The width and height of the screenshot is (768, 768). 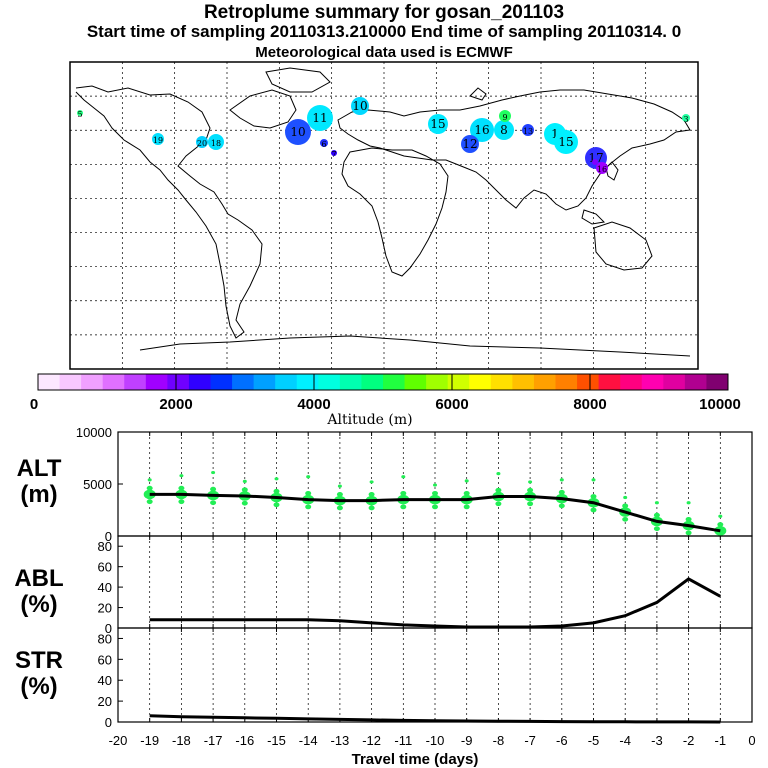 What do you see at coordinates (158, 140) in the screenshot?
I see `plume-day-label: 19` at bounding box center [158, 140].